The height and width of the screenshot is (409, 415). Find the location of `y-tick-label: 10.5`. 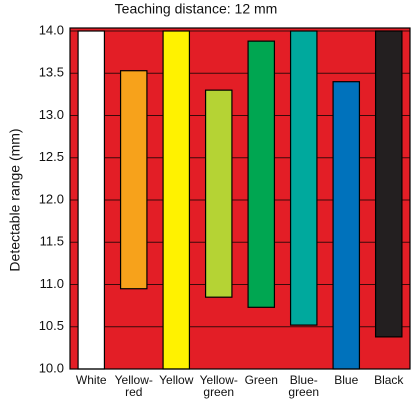

y-tick-label: 10.5 is located at coordinates (51, 325).